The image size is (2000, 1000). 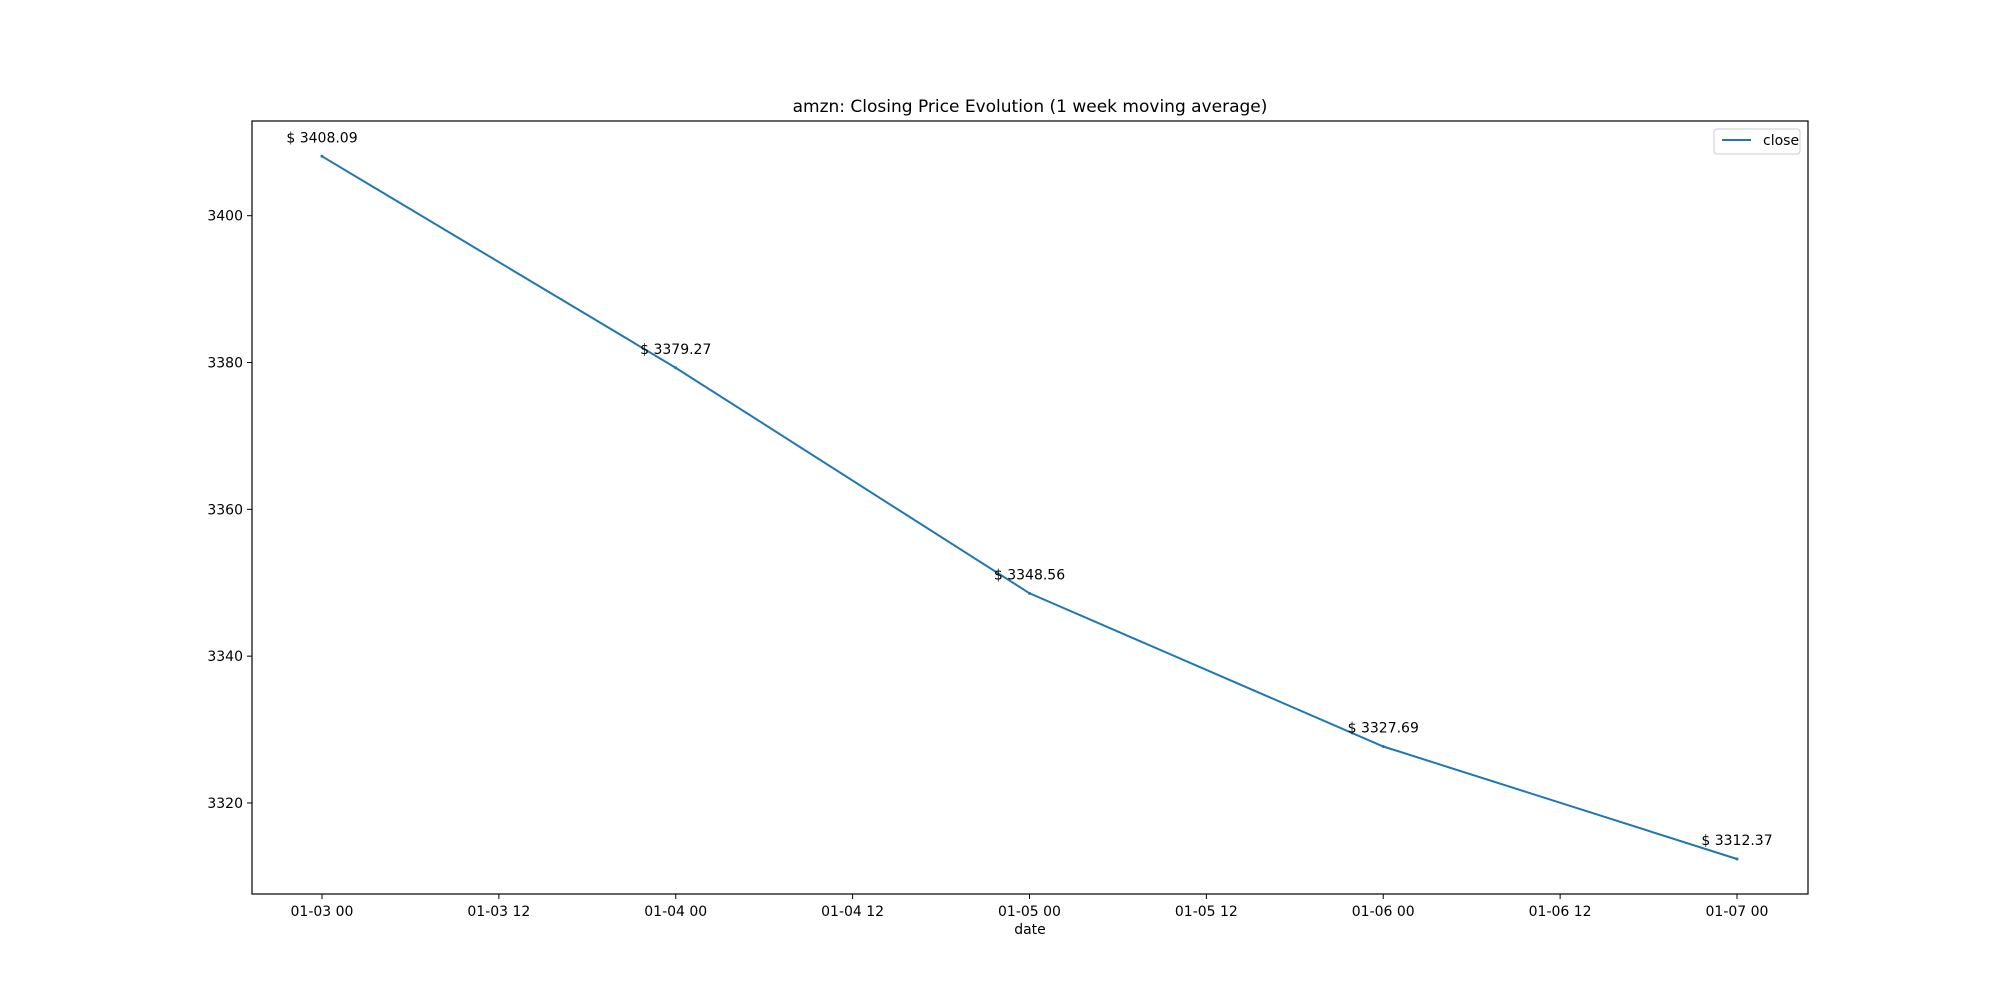 What do you see at coordinates (225, 510) in the screenshot?
I see `y-tick-label: 3360` at bounding box center [225, 510].